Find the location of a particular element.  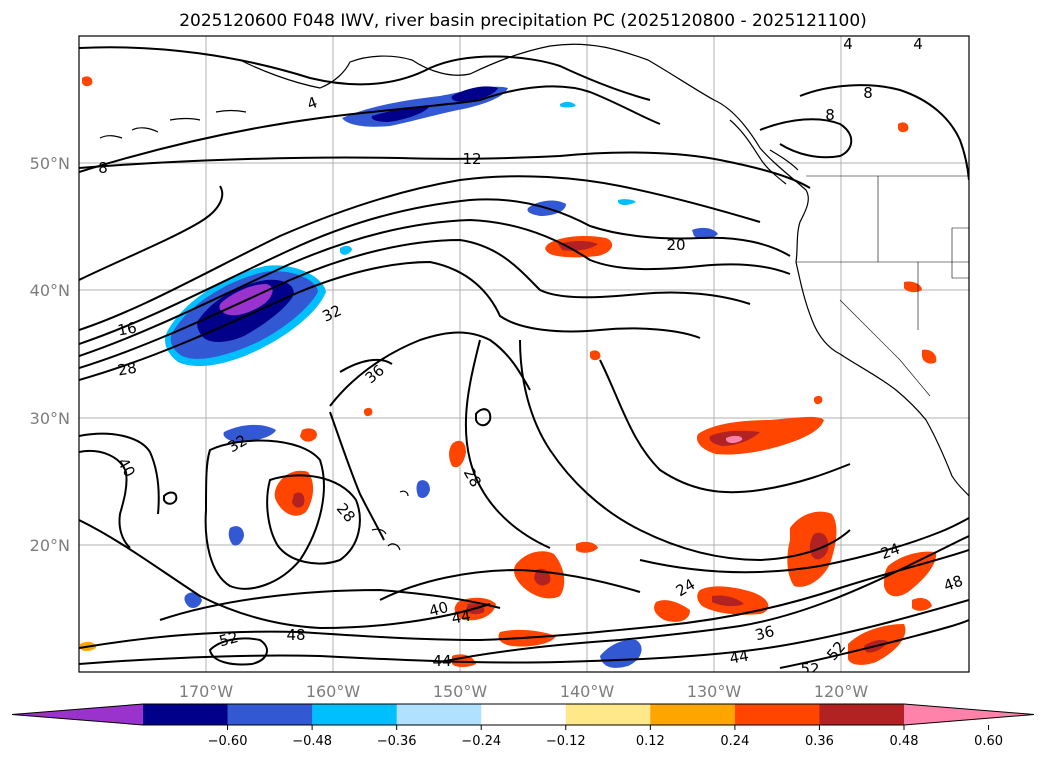

iwv-contour-loop-b is located at coordinates (313, 519).